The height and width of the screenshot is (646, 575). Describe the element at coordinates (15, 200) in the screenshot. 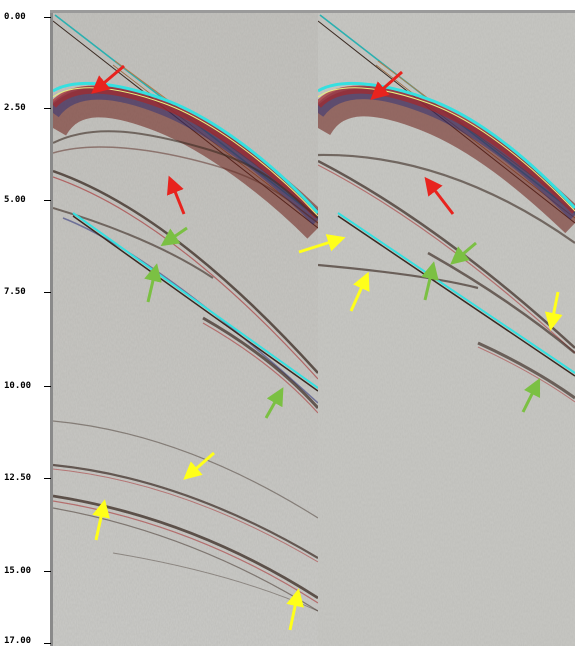

I see `tick-label: 5.00` at that location.